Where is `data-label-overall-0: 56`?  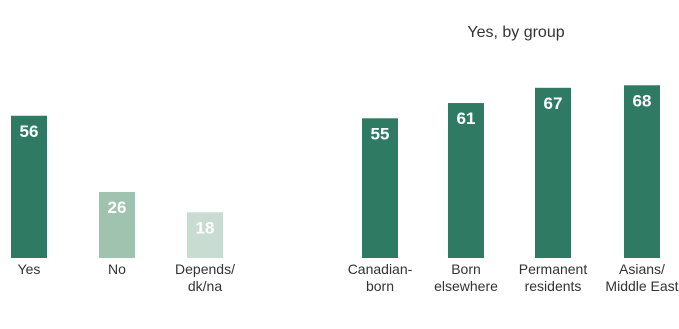 data-label-overall-0: 56 is located at coordinates (29, 131).